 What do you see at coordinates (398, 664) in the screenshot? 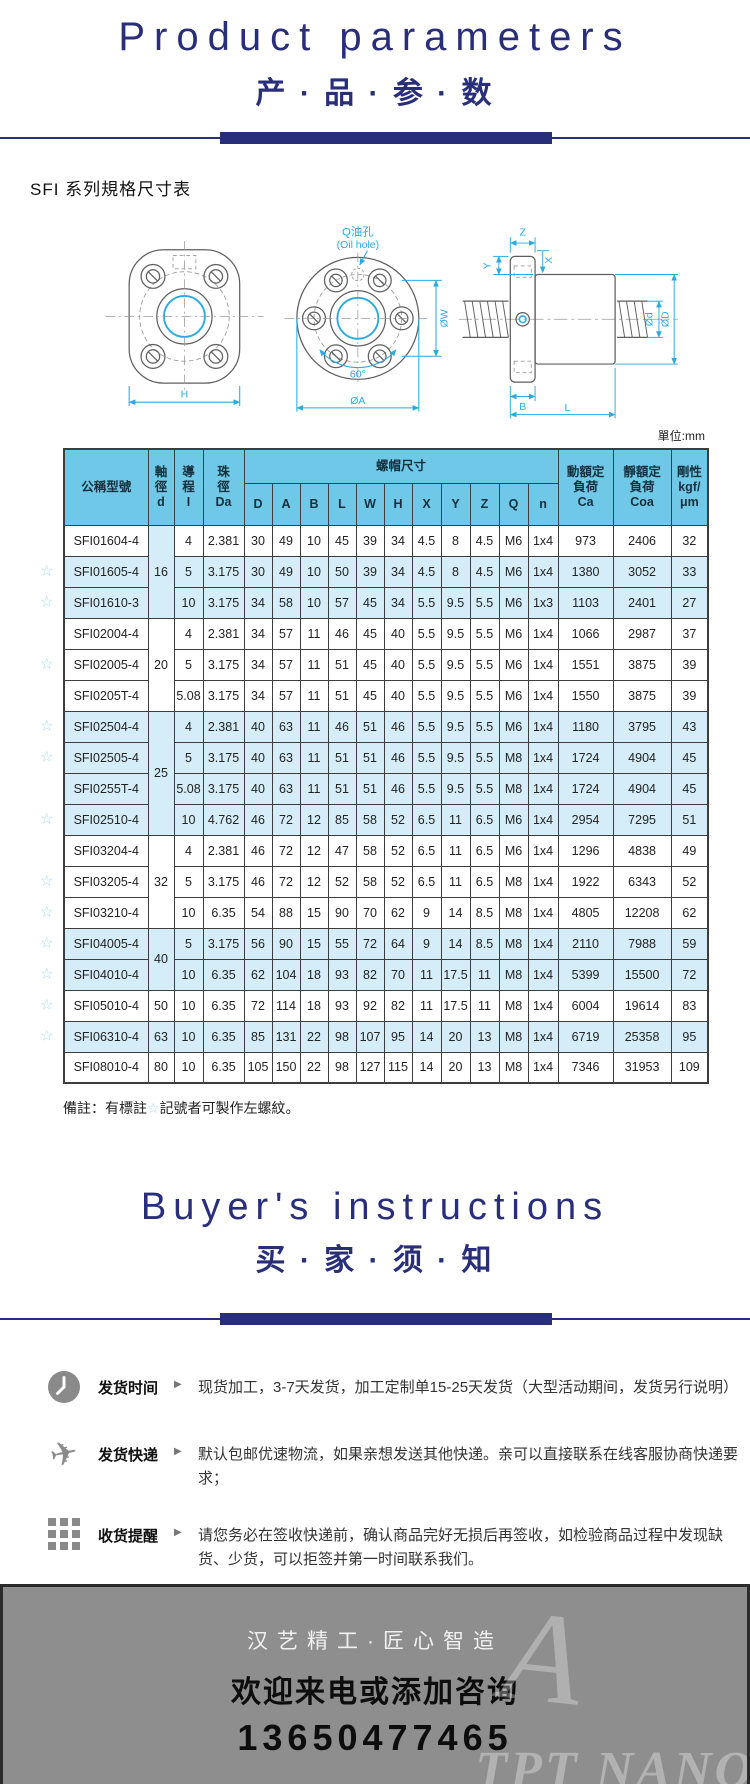
I see `dim-cell: 40` at bounding box center [398, 664].